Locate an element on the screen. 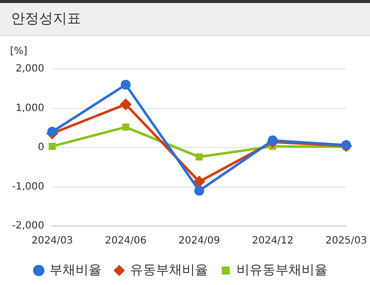 The image size is (370, 285). y-tick-label: 1,000 is located at coordinates (30, 108).